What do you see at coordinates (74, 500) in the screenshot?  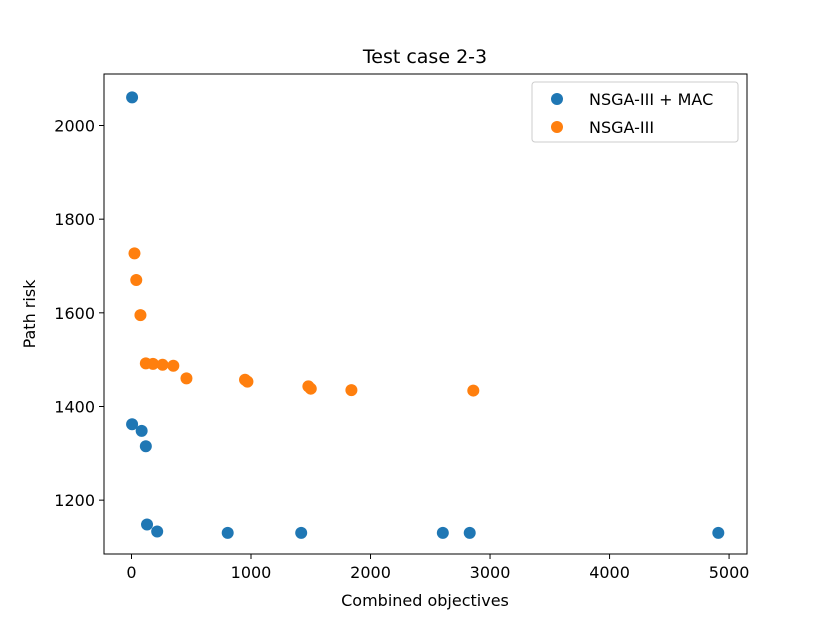 I see `y-tick-label: 1200` at bounding box center [74, 500].